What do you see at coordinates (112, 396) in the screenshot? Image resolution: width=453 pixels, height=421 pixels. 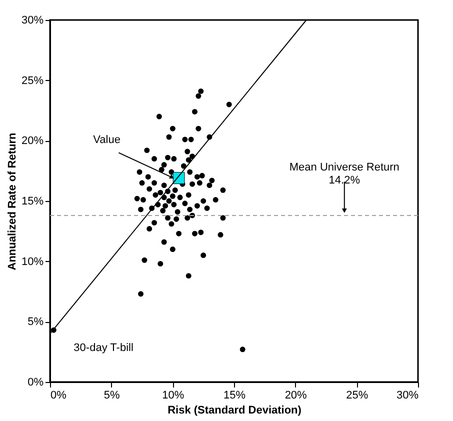 I see `x-tick-label: 5%` at bounding box center [112, 396].